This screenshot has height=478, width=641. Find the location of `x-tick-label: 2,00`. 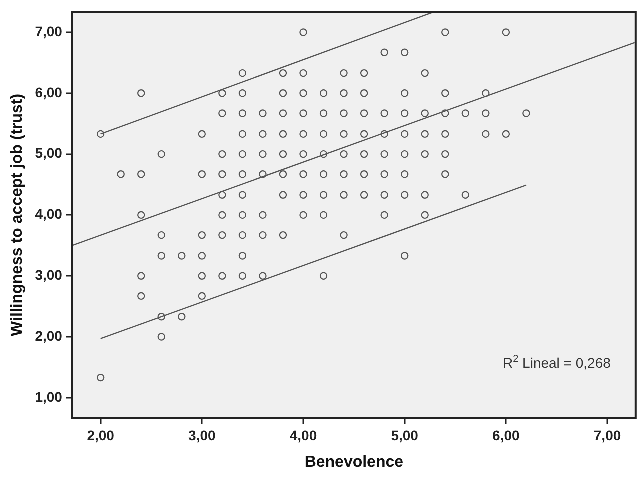

x-tick-label: 2,00 is located at coordinates (101, 435).